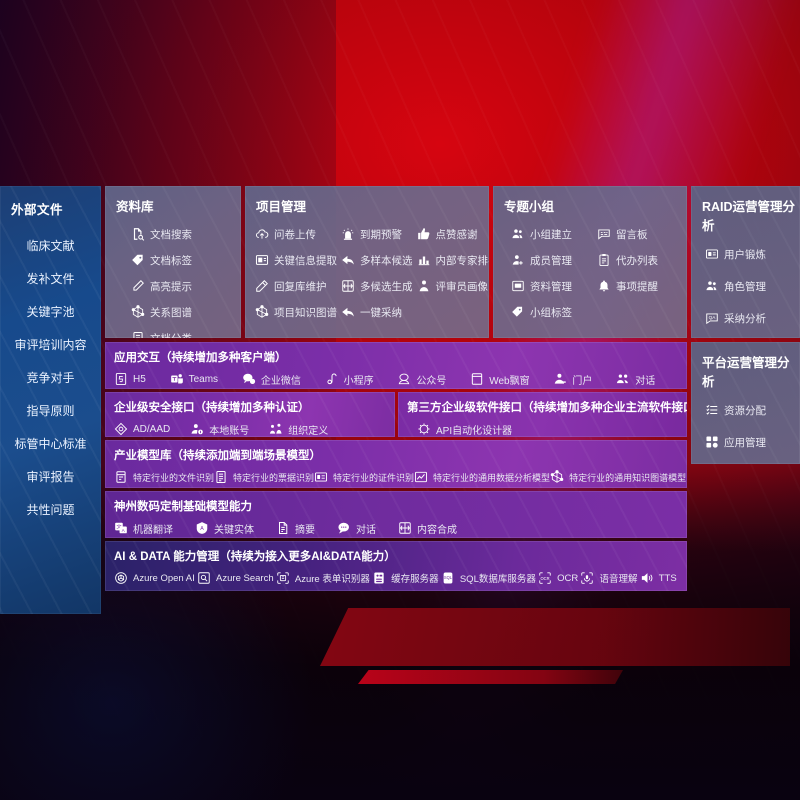 The image size is (800, 800). I want to click on sidebar-item-review-report: 审评报告, so click(50, 477).